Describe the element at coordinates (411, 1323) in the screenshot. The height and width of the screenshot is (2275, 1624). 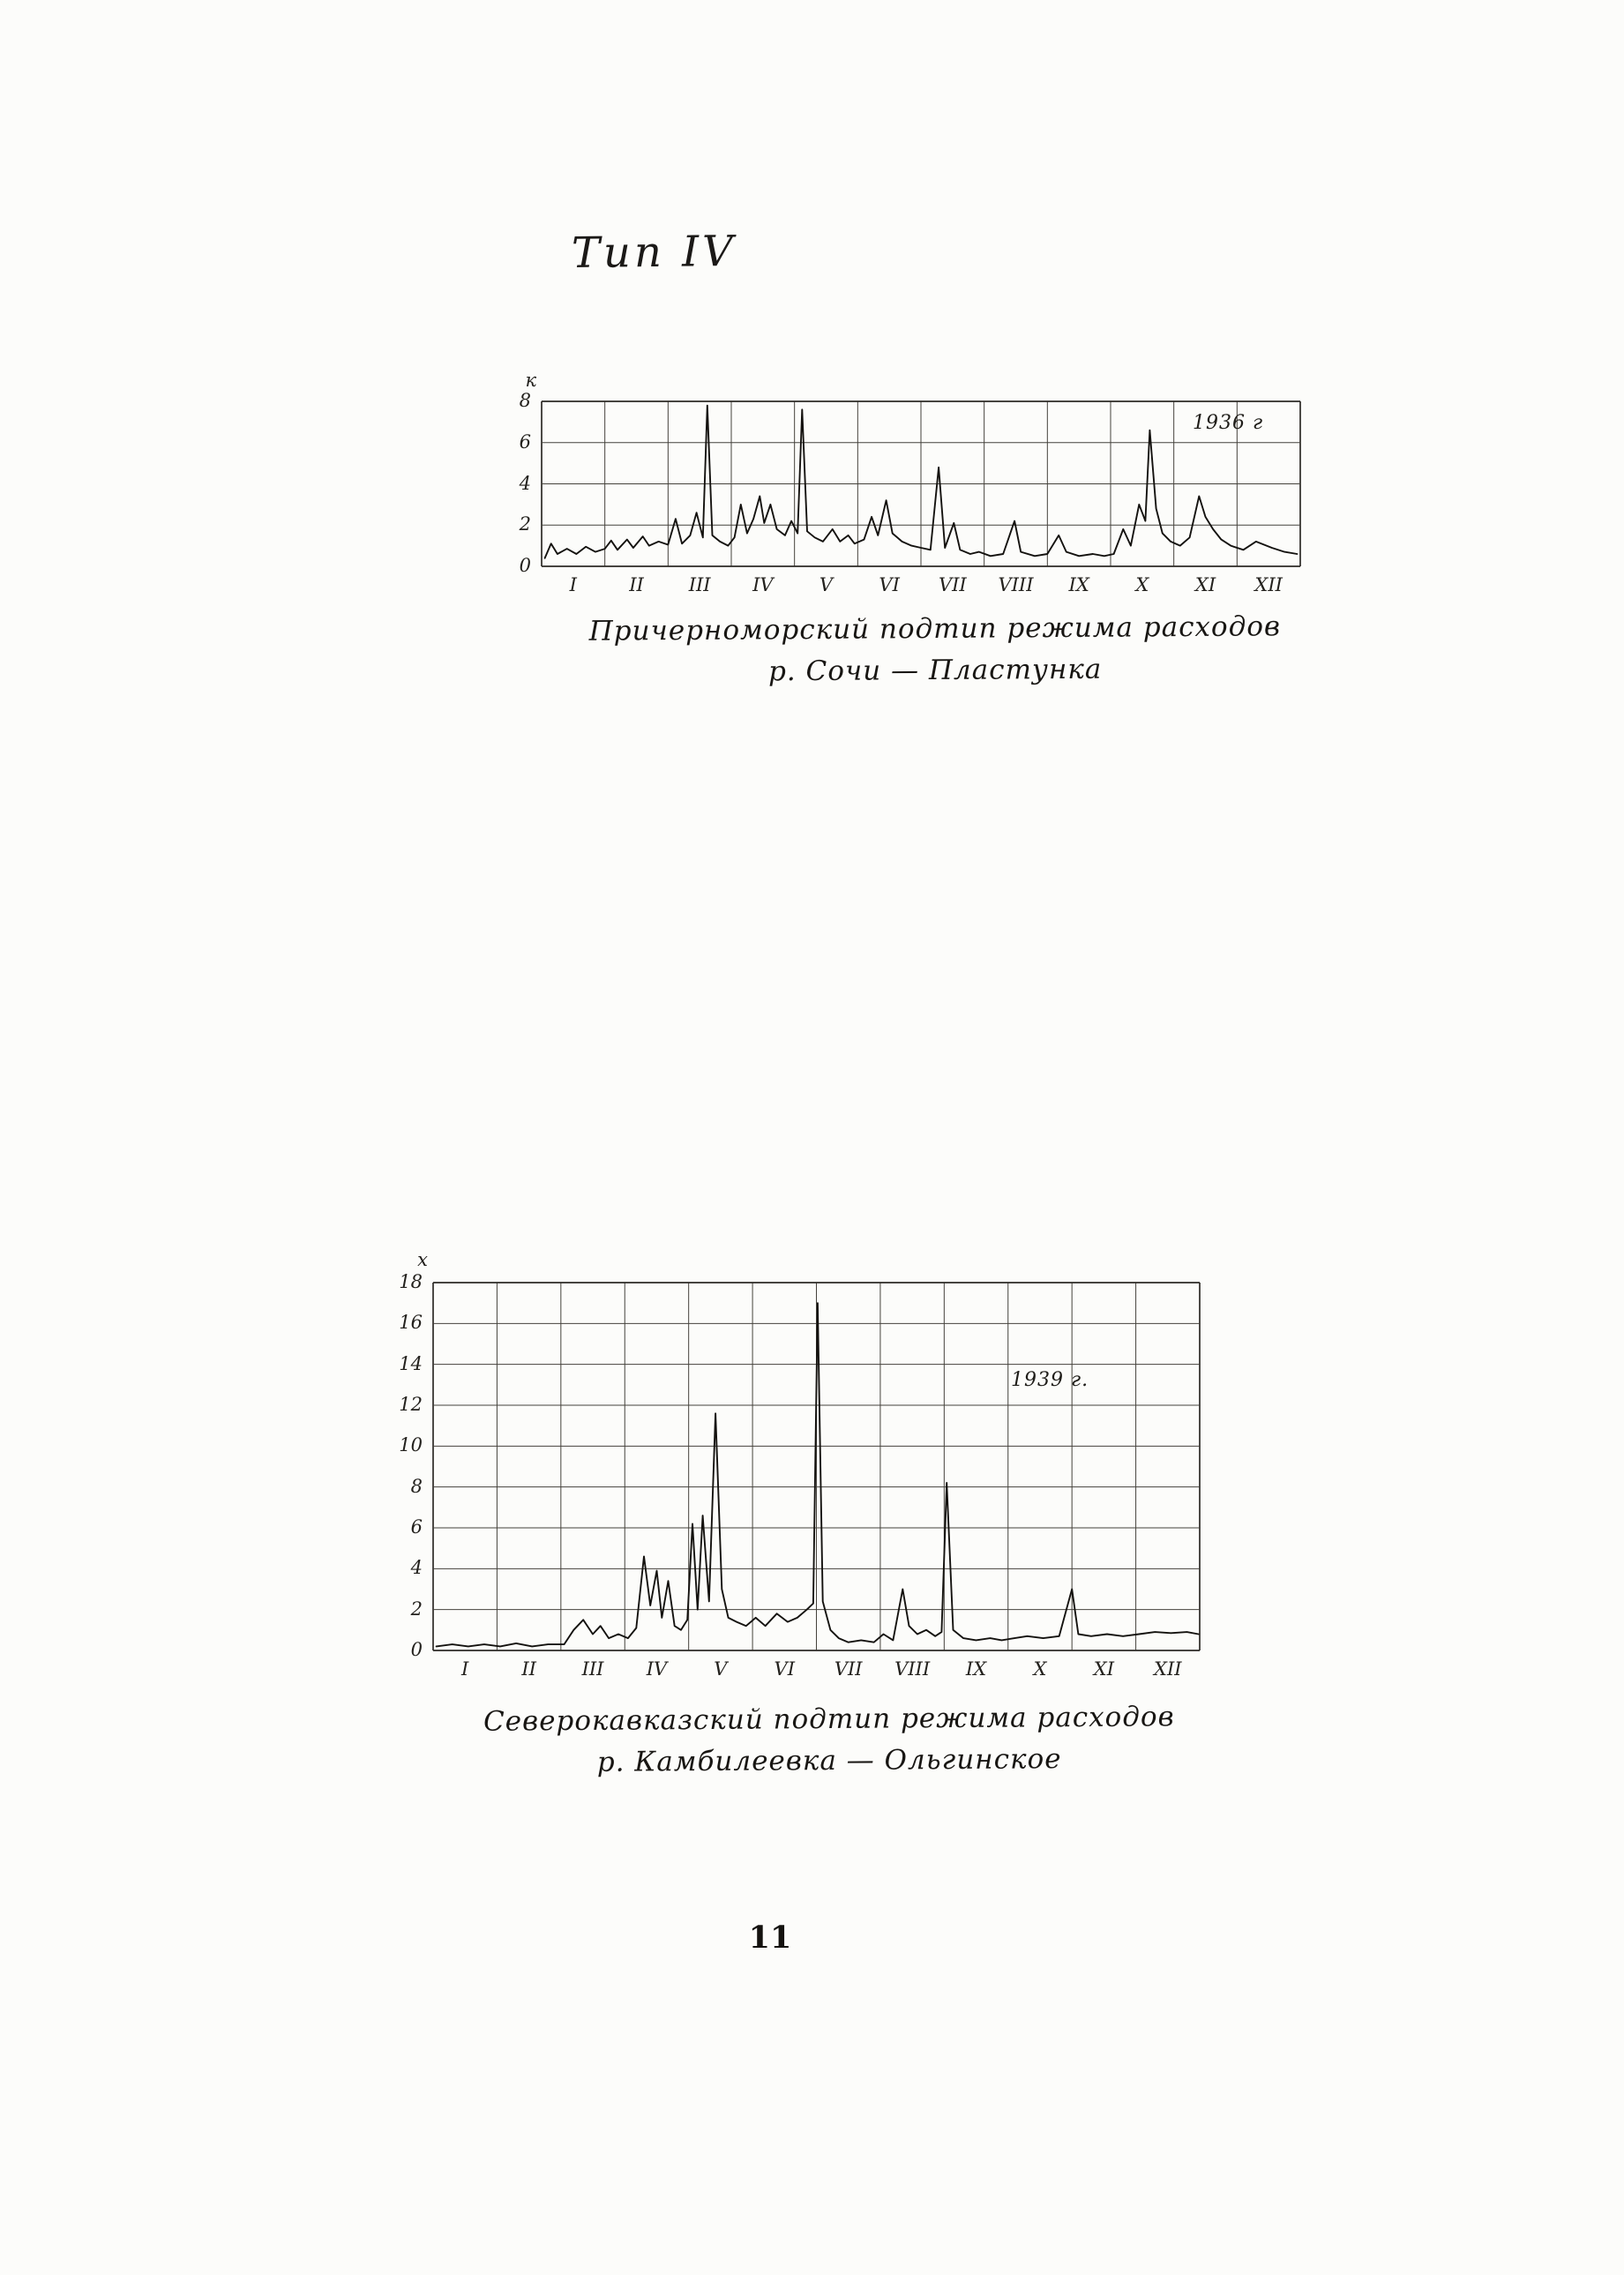
I see `y-tick-label: 16` at that location.